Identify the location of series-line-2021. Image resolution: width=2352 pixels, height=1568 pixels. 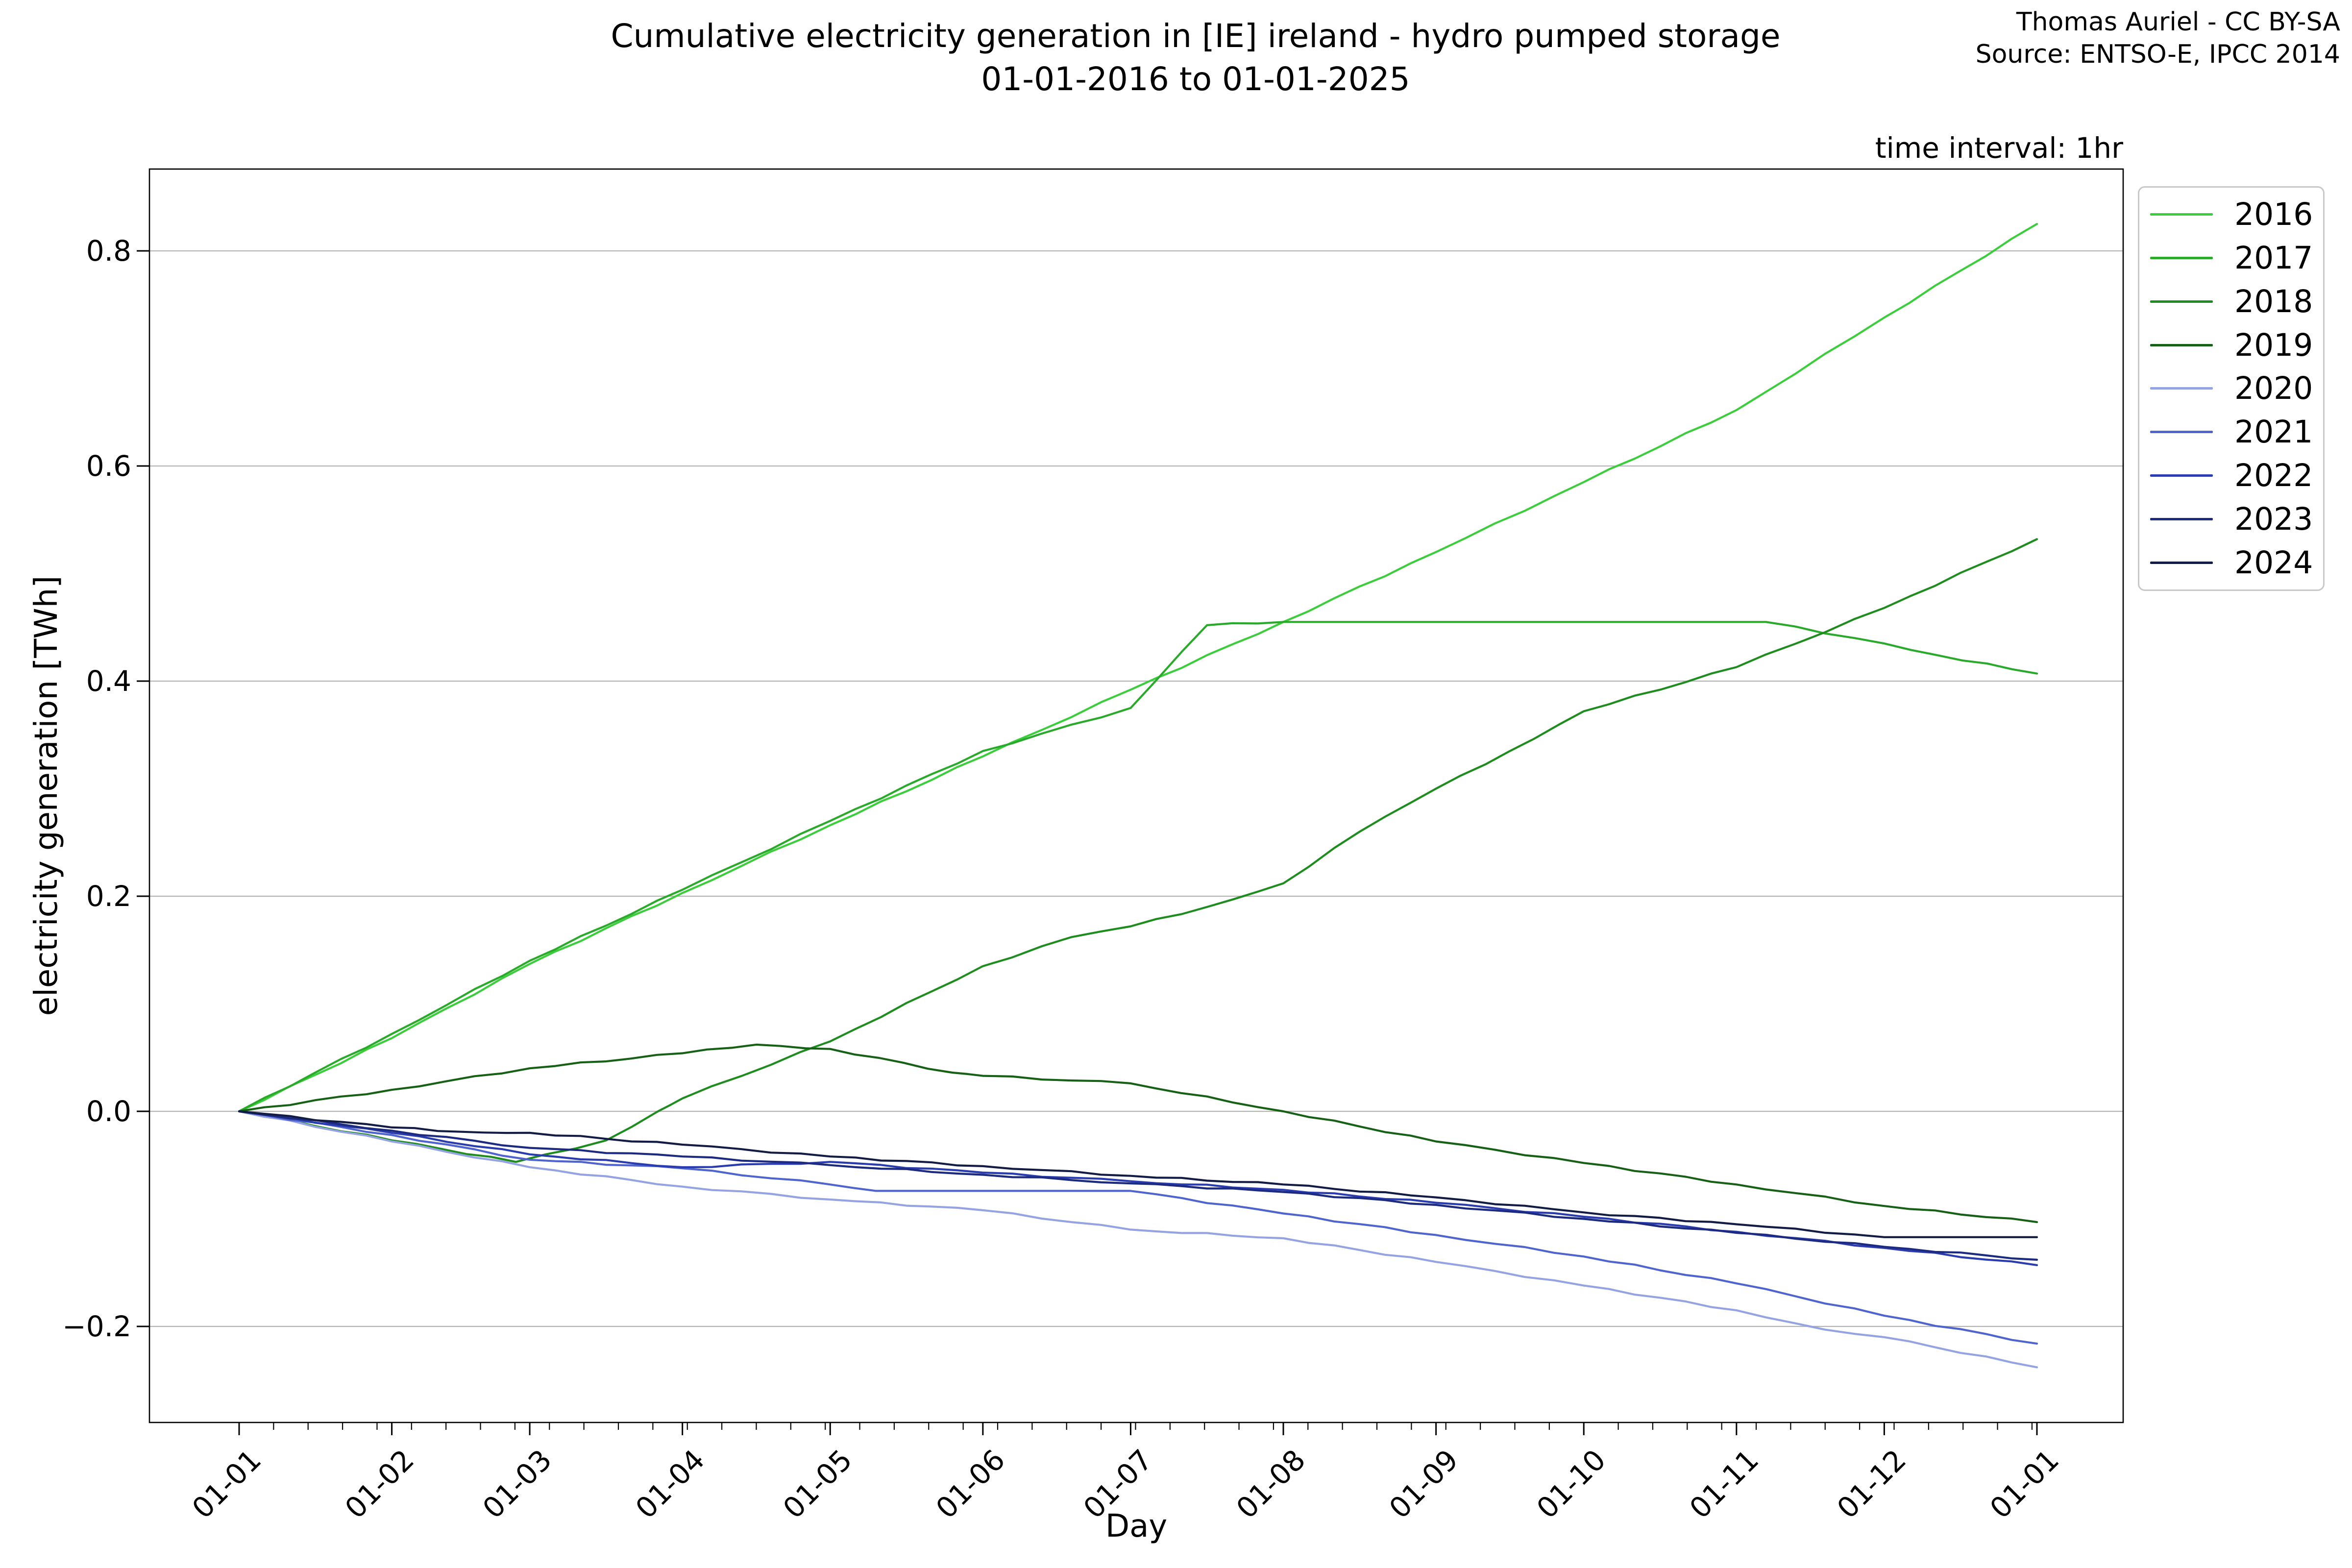
(1138, 1227).